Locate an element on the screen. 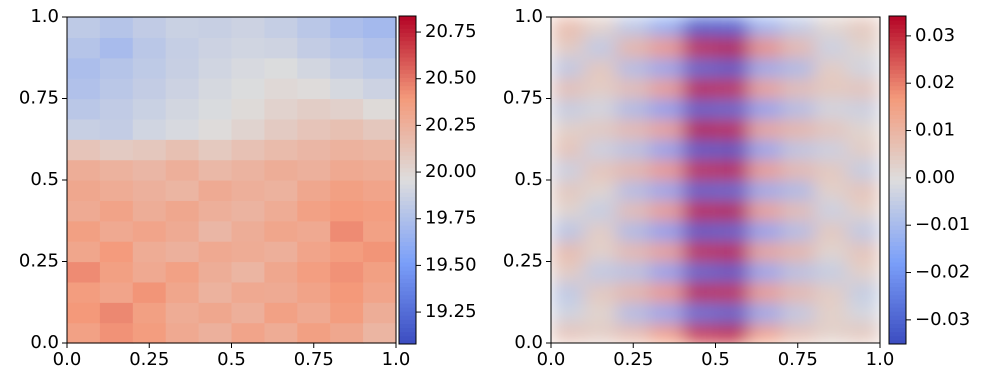 This screenshot has height=384, width=989. y-tick-label: 0.25 is located at coordinates (39, 261).